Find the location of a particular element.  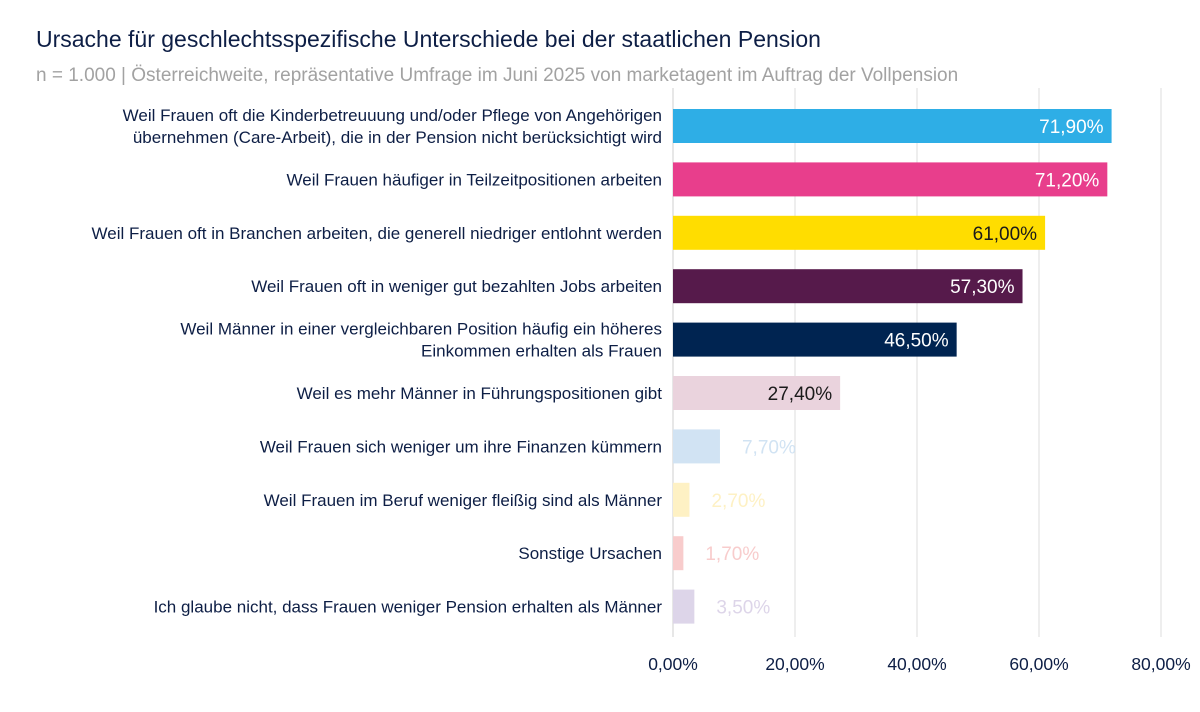

value-label-5: 46,50% is located at coordinates (916, 341).